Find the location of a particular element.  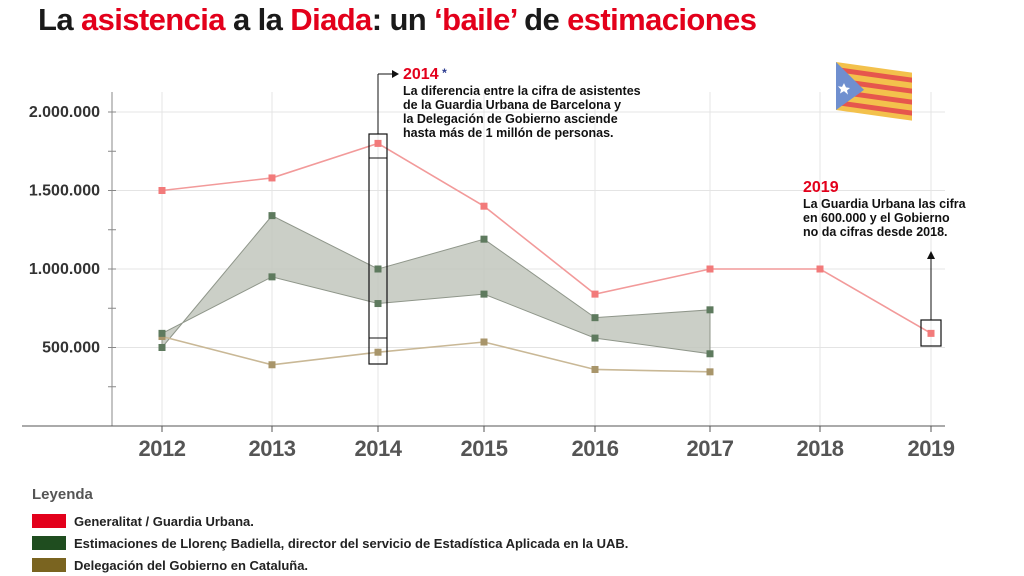

x-tick-label: 2017 is located at coordinates (710, 448).